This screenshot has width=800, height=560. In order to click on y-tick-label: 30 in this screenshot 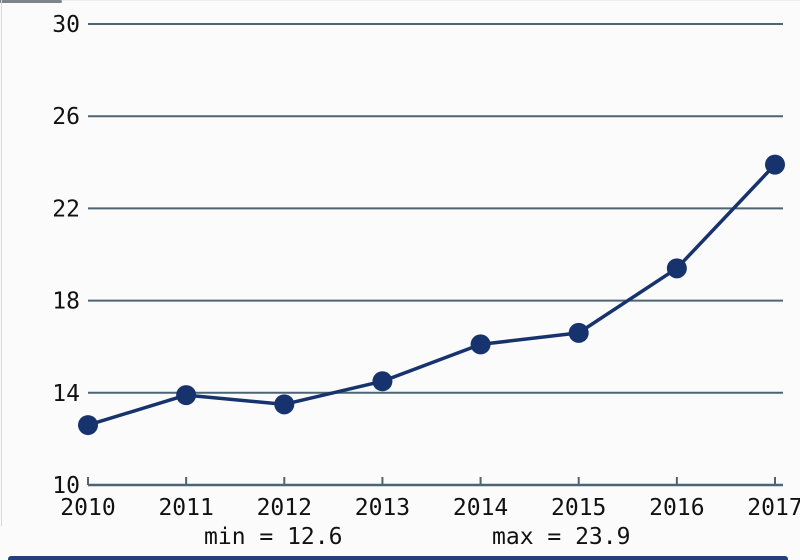, I will do `click(66, 25)`.